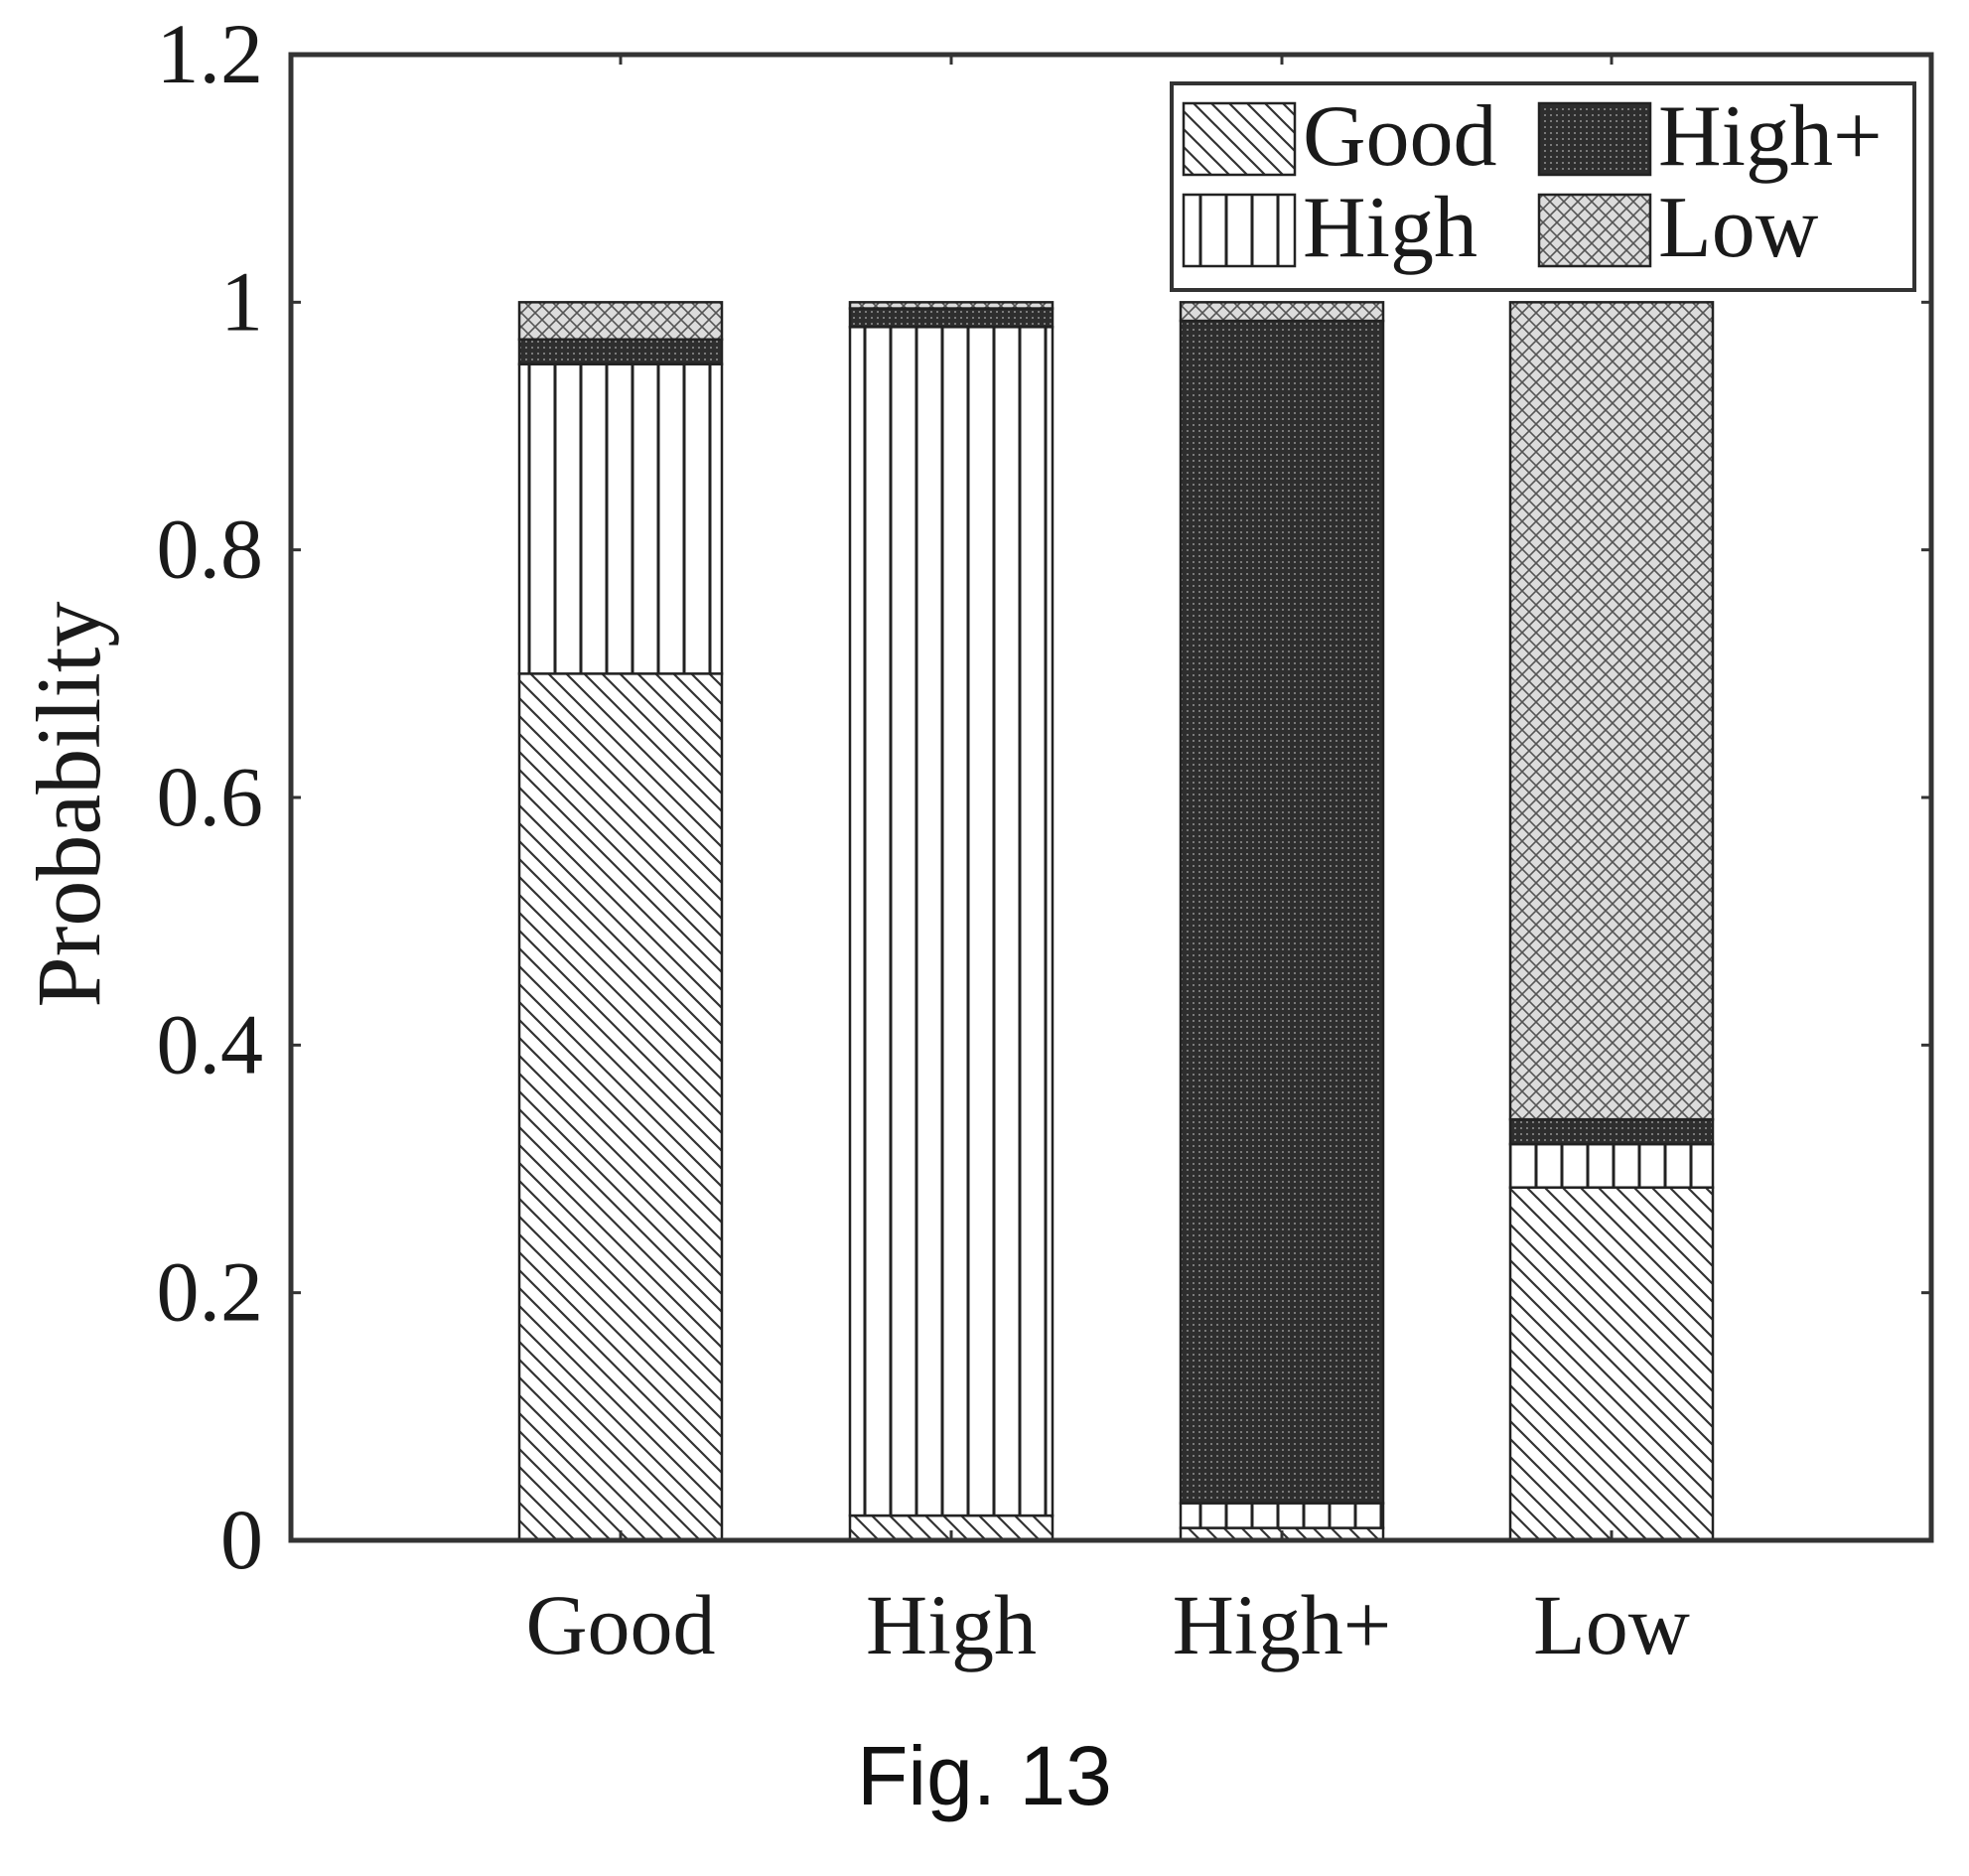 The width and height of the screenshot is (1969, 1876). Describe the element at coordinates (952, 1624) in the screenshot. I see `x-tick-label-high: High` at that location.